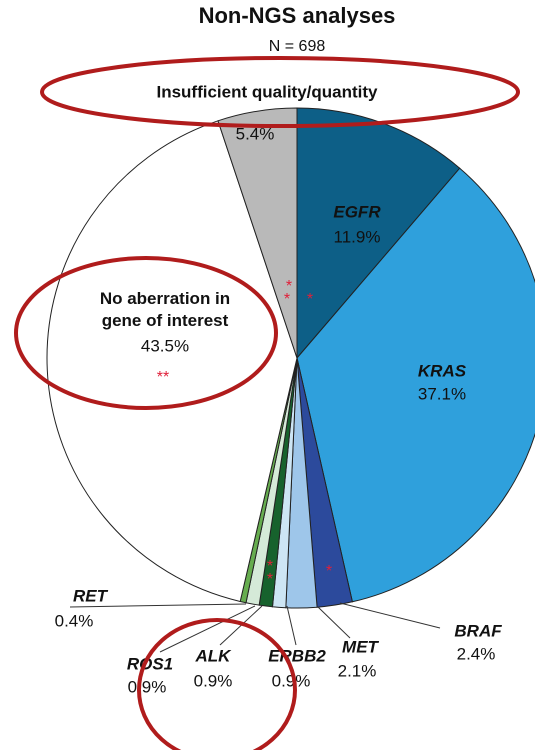 The image size is (535, 750). Describe the element at coordinates (357, 236) in the screenshot. I see `slice-value: 11.9%` at that location.